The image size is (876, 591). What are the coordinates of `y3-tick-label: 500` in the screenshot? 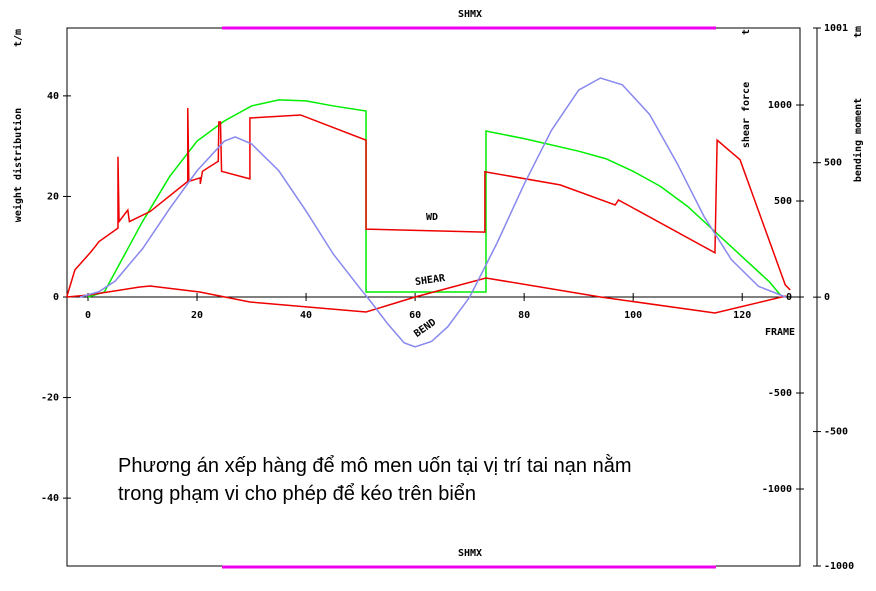 It's located at (833, 163).